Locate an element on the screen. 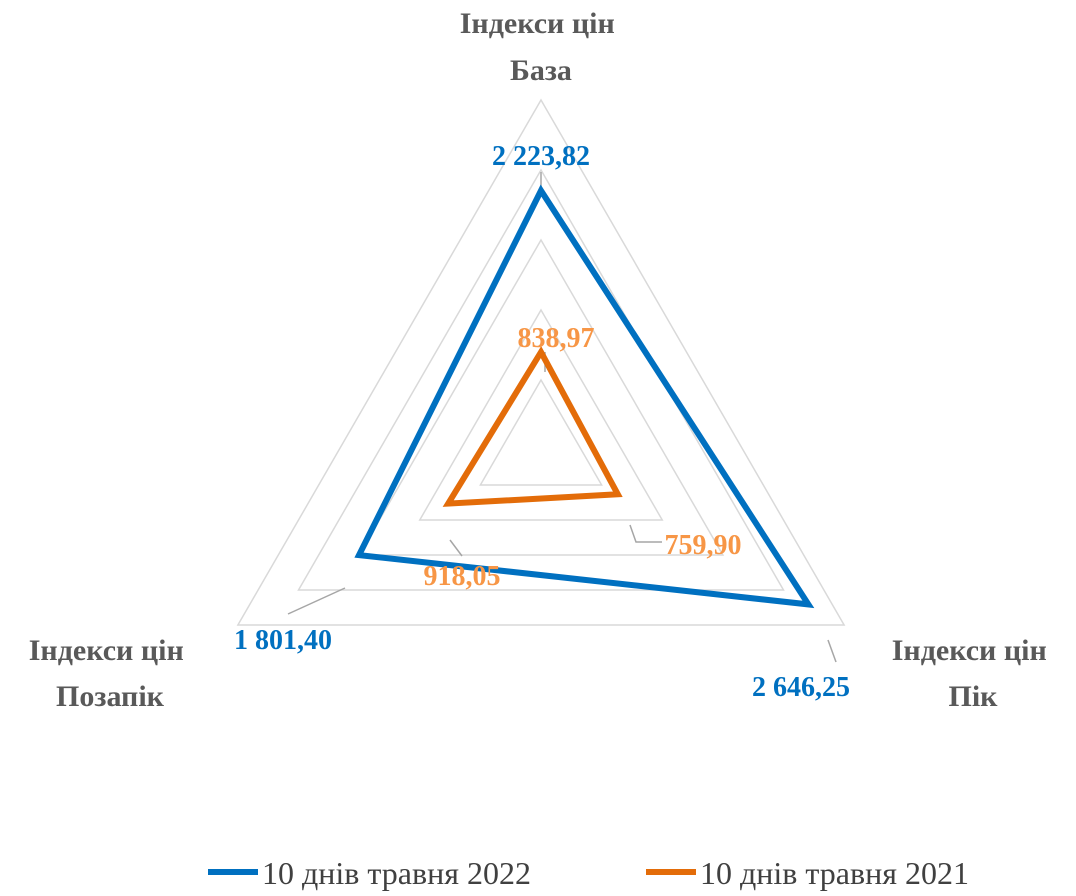 This screenshot has height=896, width=1076. data-label-2021-base: 838,97 is located at coordinates (556, 338).